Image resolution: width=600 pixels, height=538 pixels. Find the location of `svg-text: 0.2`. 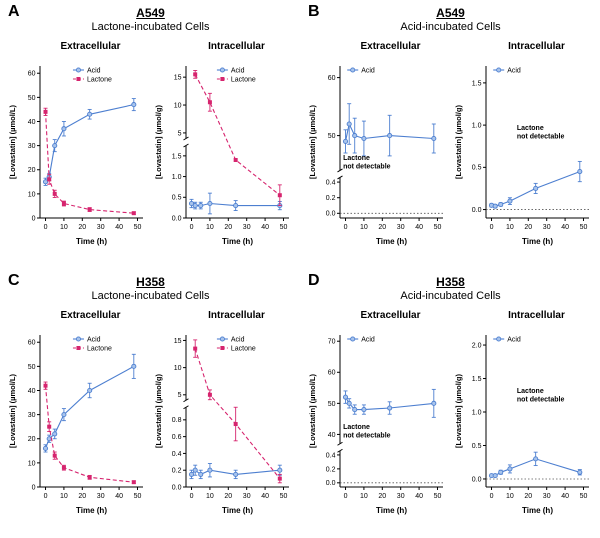

svg-text: 0.2 is located at coordinates (330, 198).